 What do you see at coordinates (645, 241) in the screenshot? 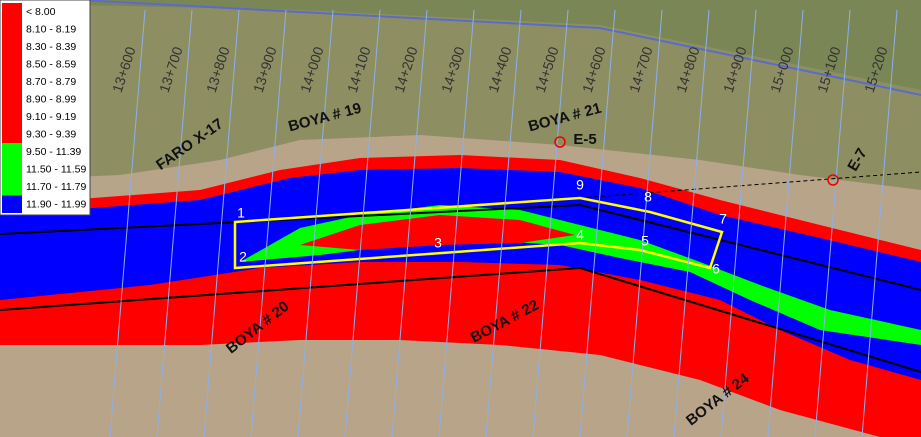
I see `point-label: 5` at bounding box center [645, 241].